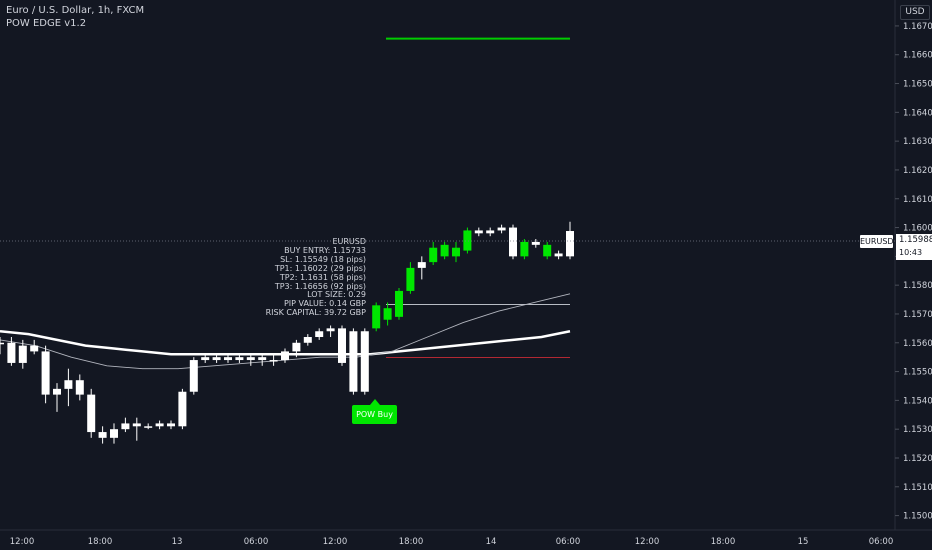 This screenshot has height=550, width=932. I want to click on price-tick-label: 1.16400, so click(917, 113).